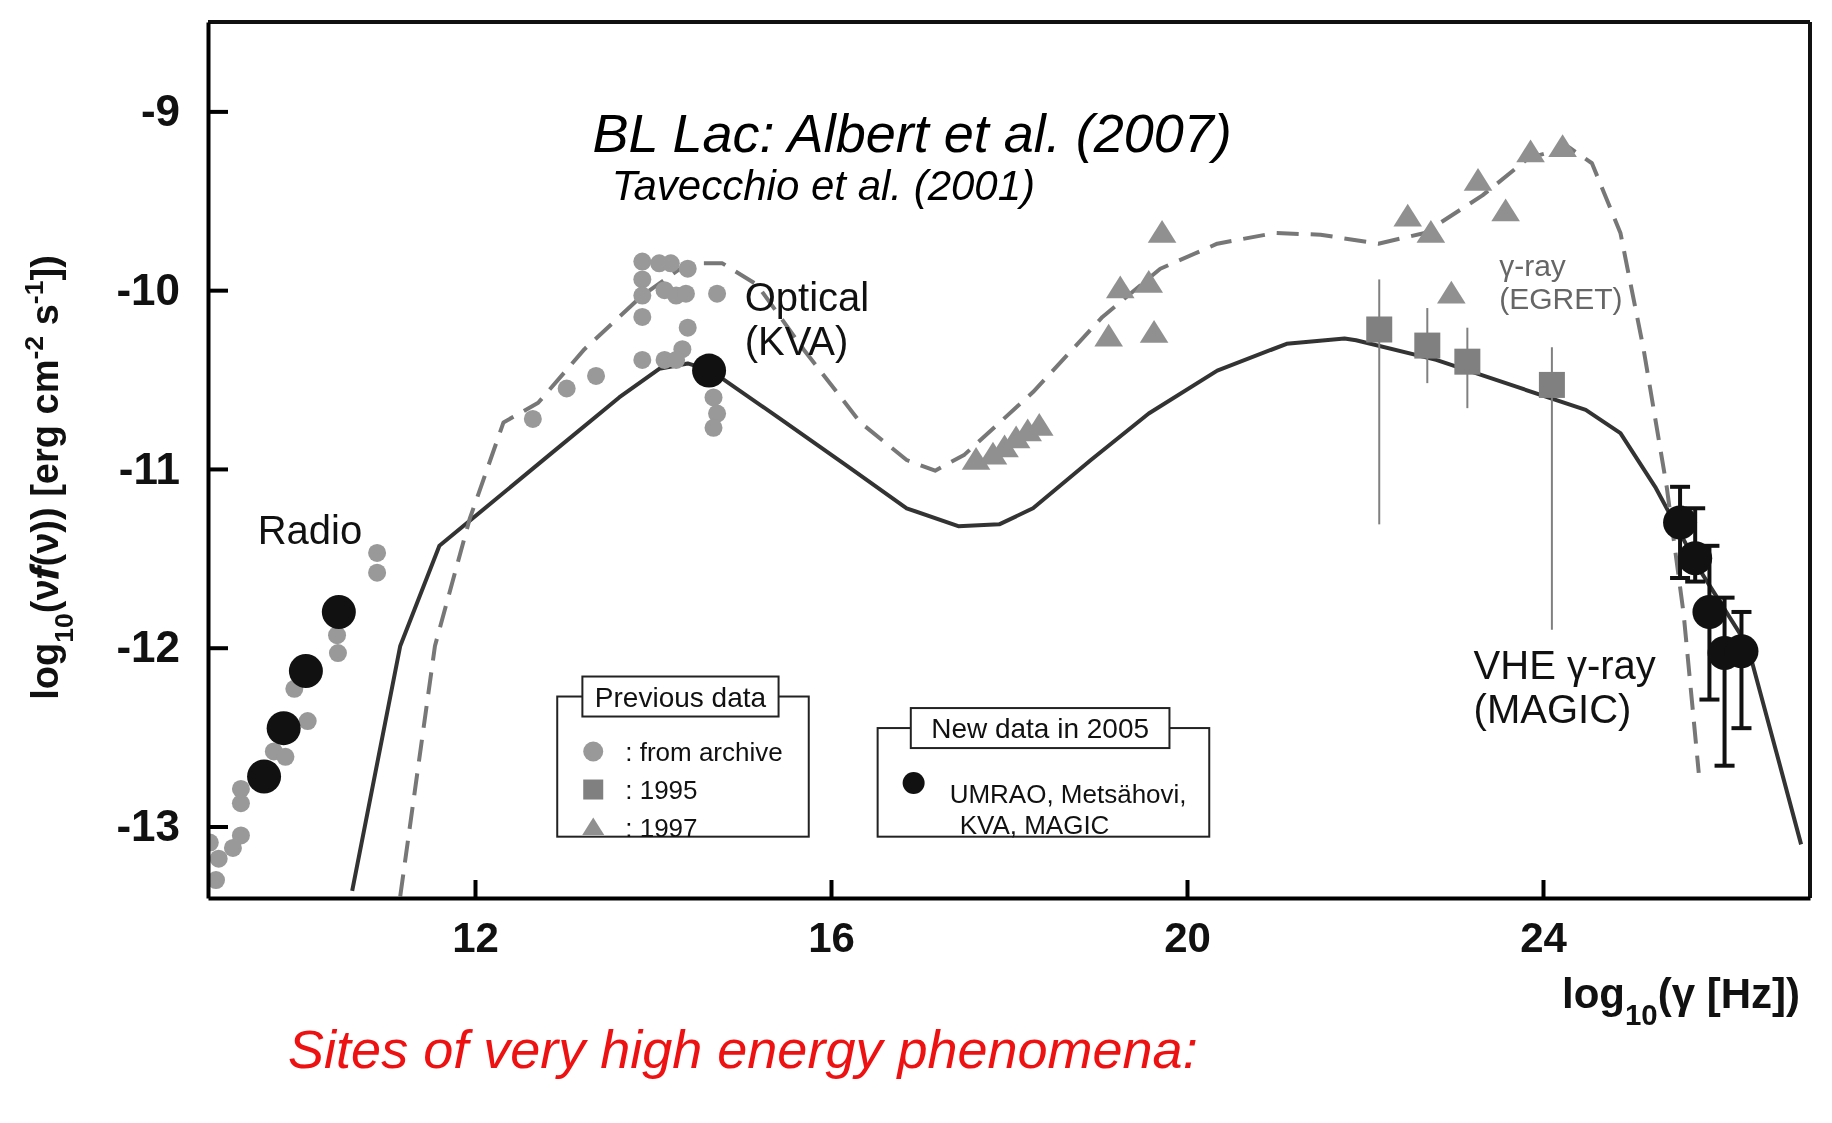 This screenshot has width=1832, height=1123. Describe the element at coordinates (1564, 687) in the screenshot. I see `annotation: VHE γ-ray (MAGIC)` at that location.